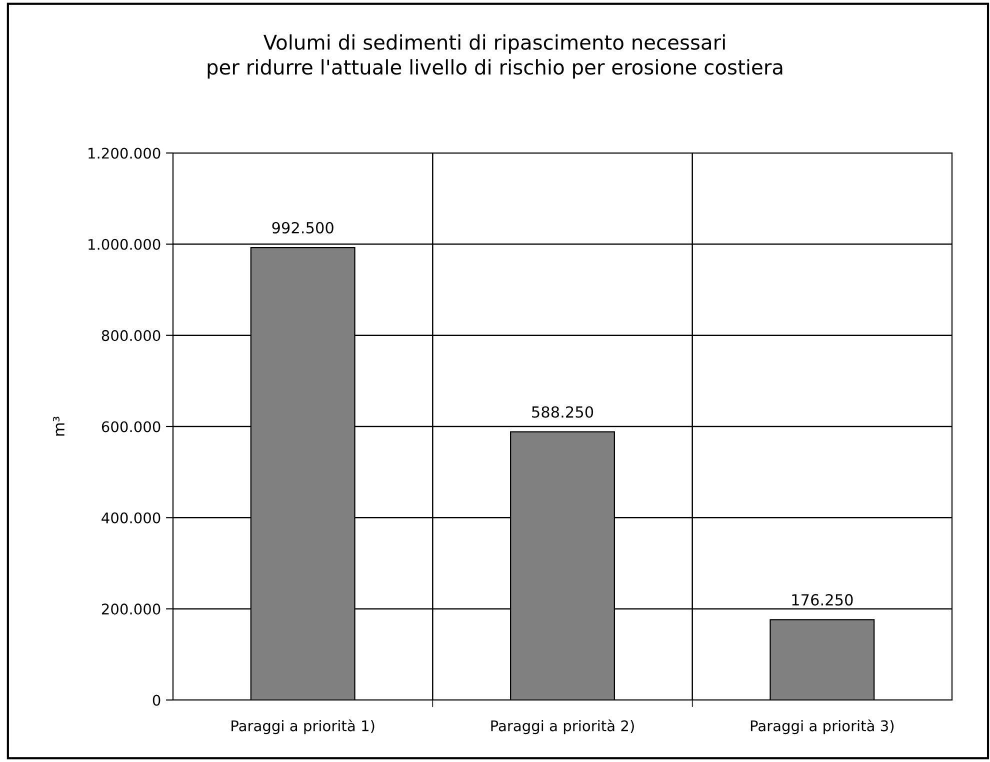 This screenshot has width=990, height=762. What do you see at coordinates (131, 518) in the screenshot?
I see `y-tick-label: 400.000` at bounding box center [131, 518].